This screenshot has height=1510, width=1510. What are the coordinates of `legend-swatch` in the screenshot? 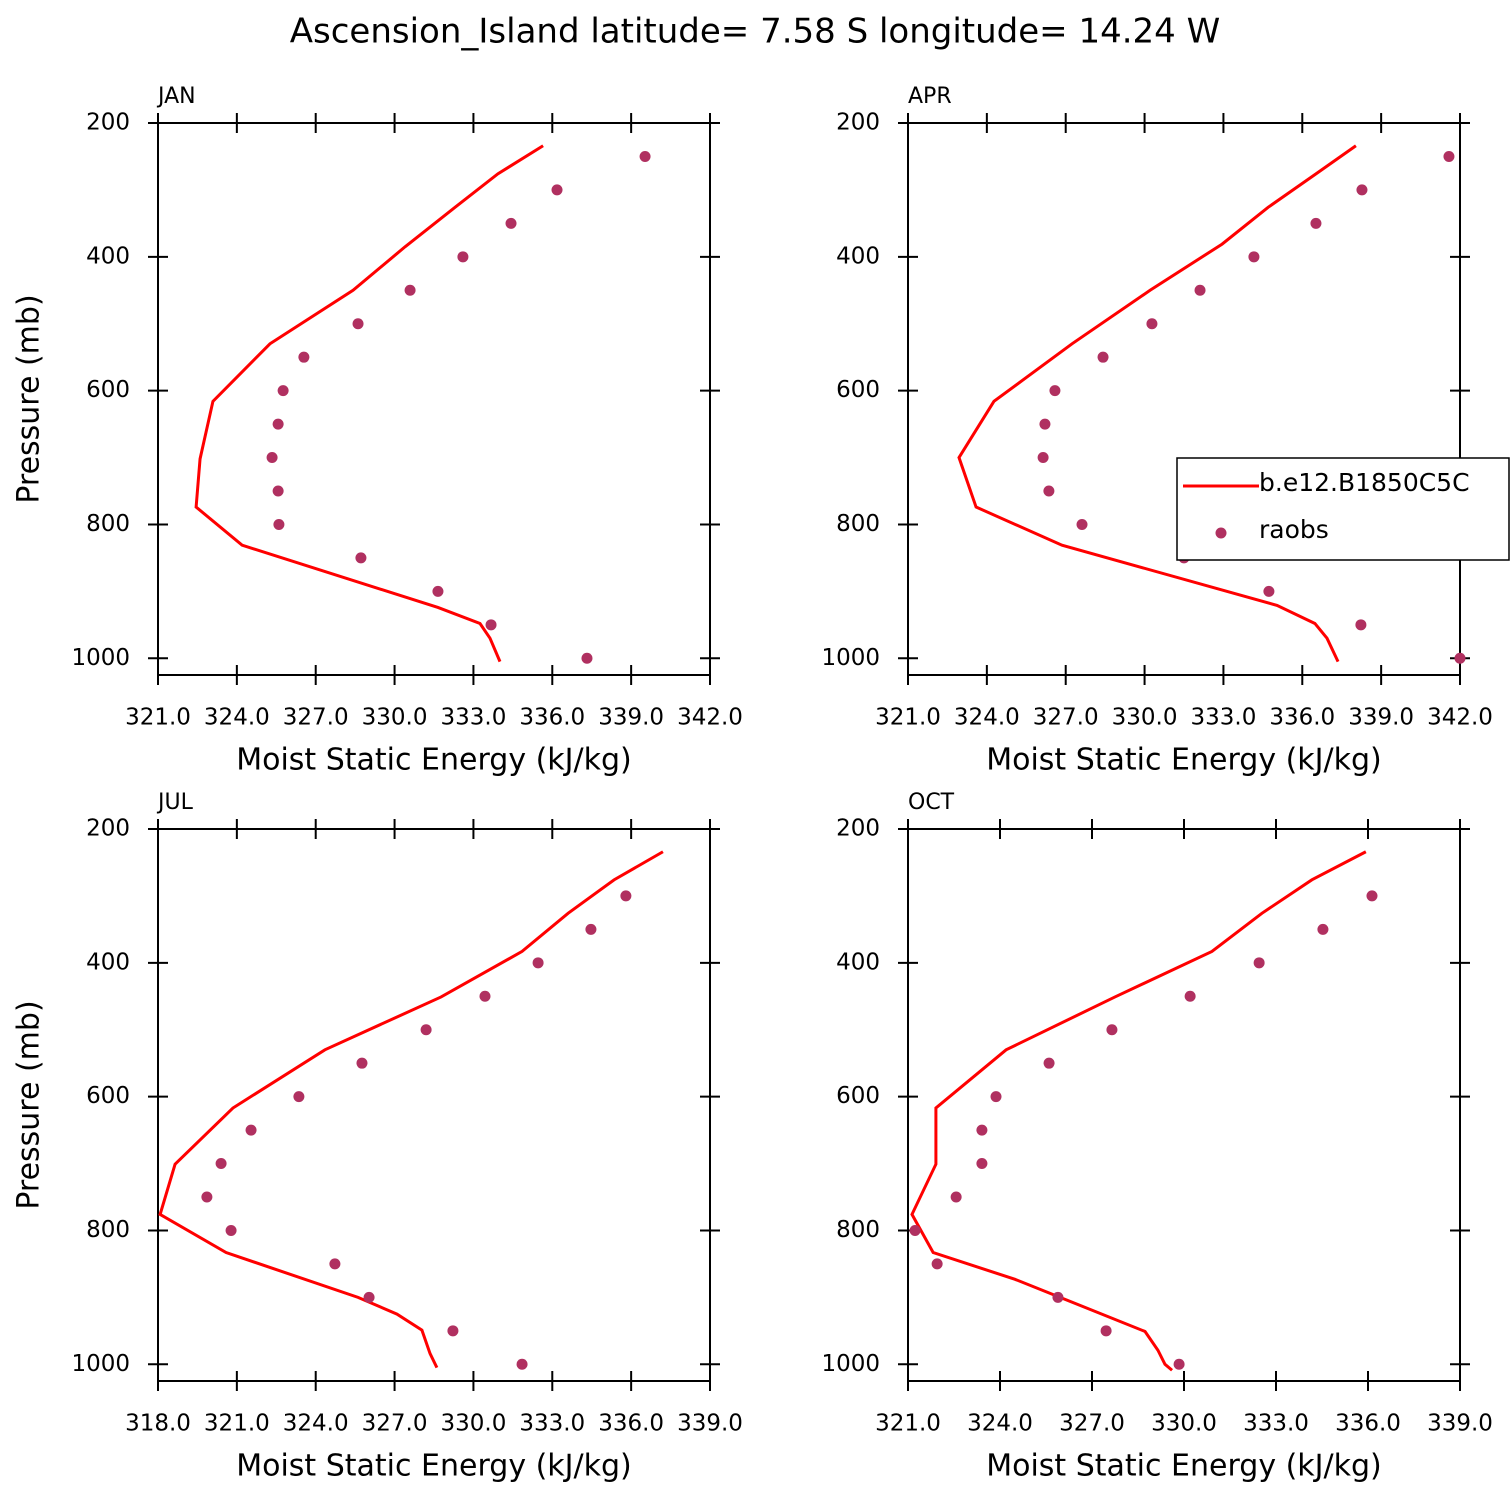 It's located at (1221, 533).